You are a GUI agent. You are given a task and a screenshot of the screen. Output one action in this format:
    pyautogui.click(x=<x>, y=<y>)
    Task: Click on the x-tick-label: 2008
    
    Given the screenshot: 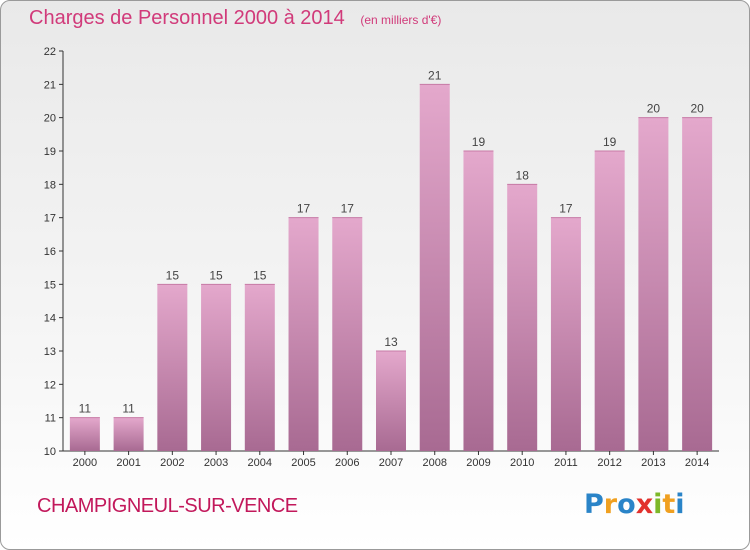 What is the action you would take?
    pyautogui.click(x=434, y=463)
    